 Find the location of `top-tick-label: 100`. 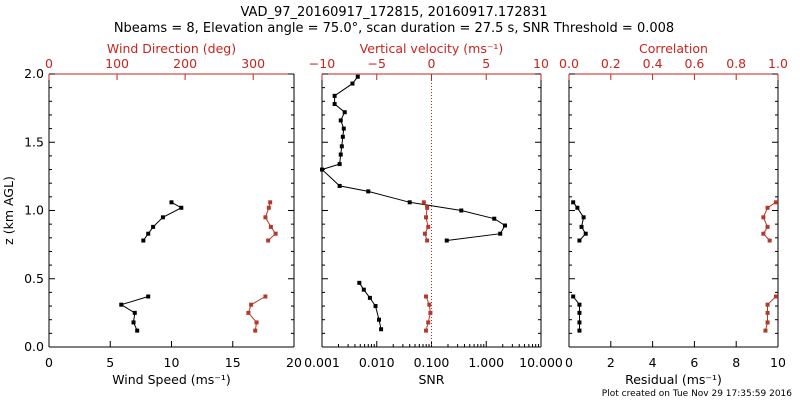

top-tick-label: 100 is located at coordinates (117, 63).